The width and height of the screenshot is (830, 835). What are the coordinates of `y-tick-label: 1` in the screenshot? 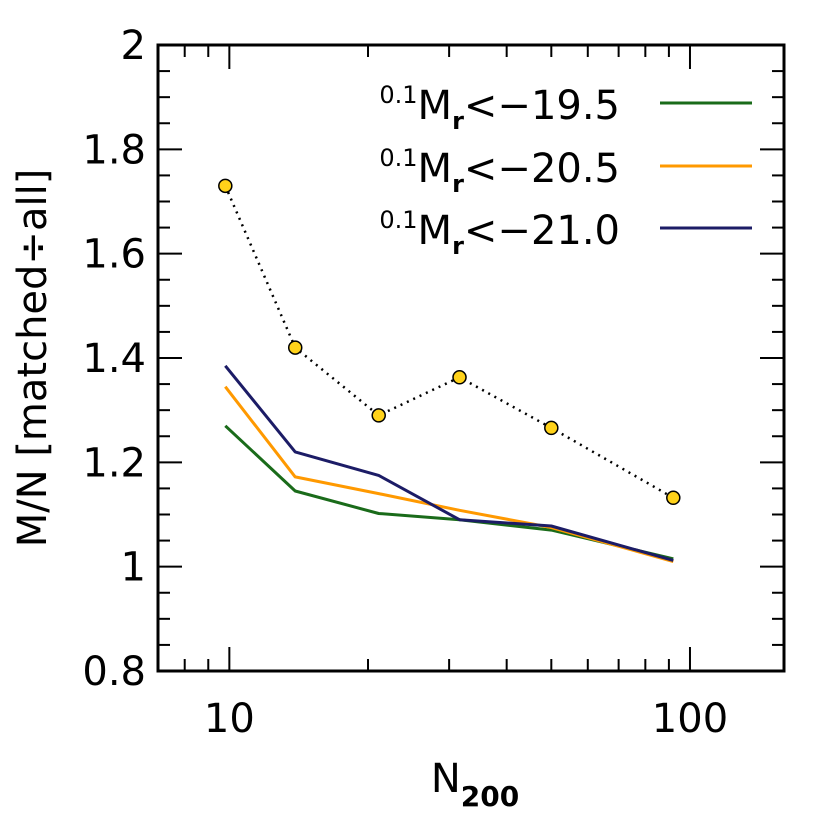 It's located at (133, 568).